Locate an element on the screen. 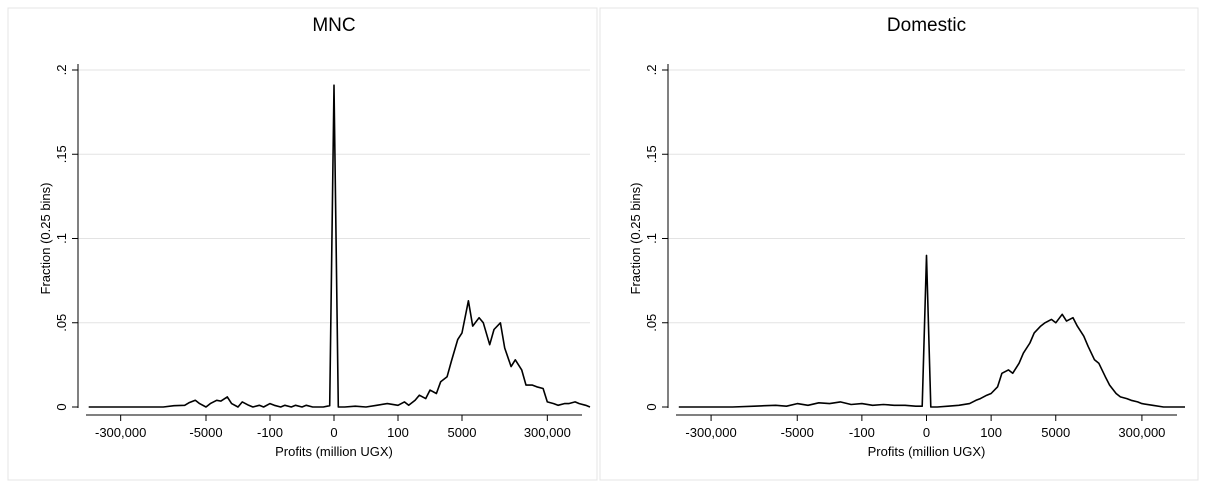 The width and height of the screenshot is (1206, 488). chart-title: Domestic is located at coordinates (926, 25).